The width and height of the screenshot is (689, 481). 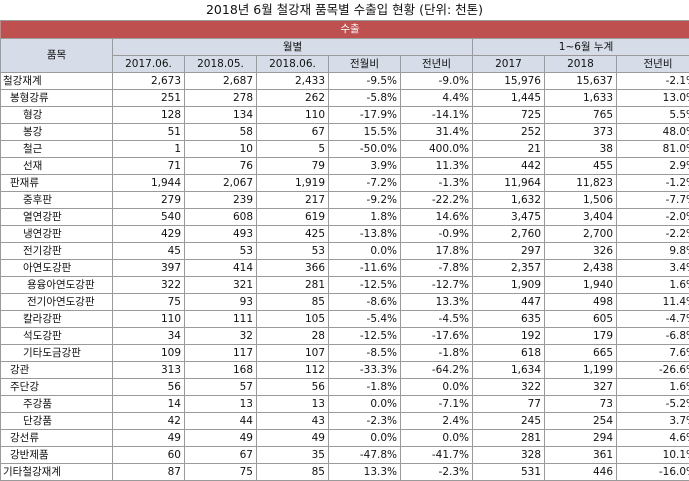 I want to click on value-cell: 1,445, so click(x=509, y=98).